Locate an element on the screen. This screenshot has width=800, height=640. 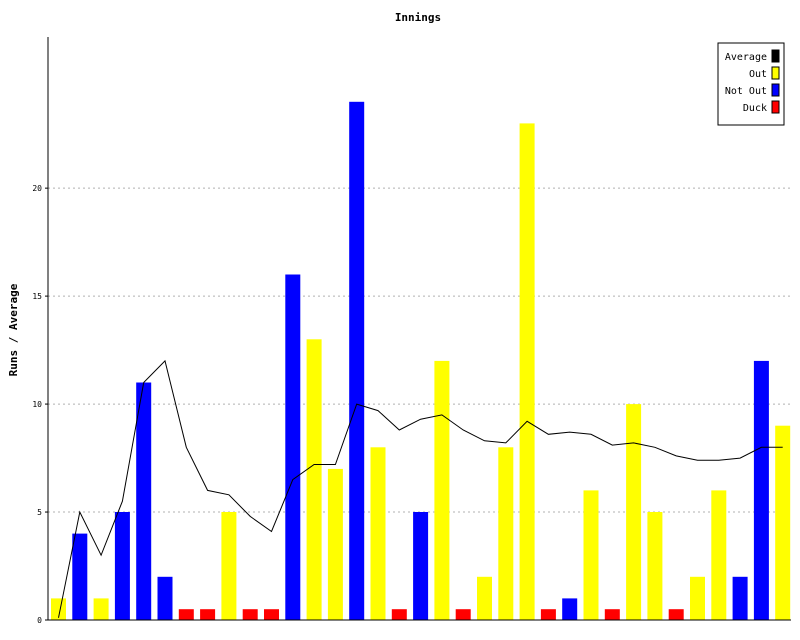
y-tick-label: 0 is located at coordinates (39, 620).